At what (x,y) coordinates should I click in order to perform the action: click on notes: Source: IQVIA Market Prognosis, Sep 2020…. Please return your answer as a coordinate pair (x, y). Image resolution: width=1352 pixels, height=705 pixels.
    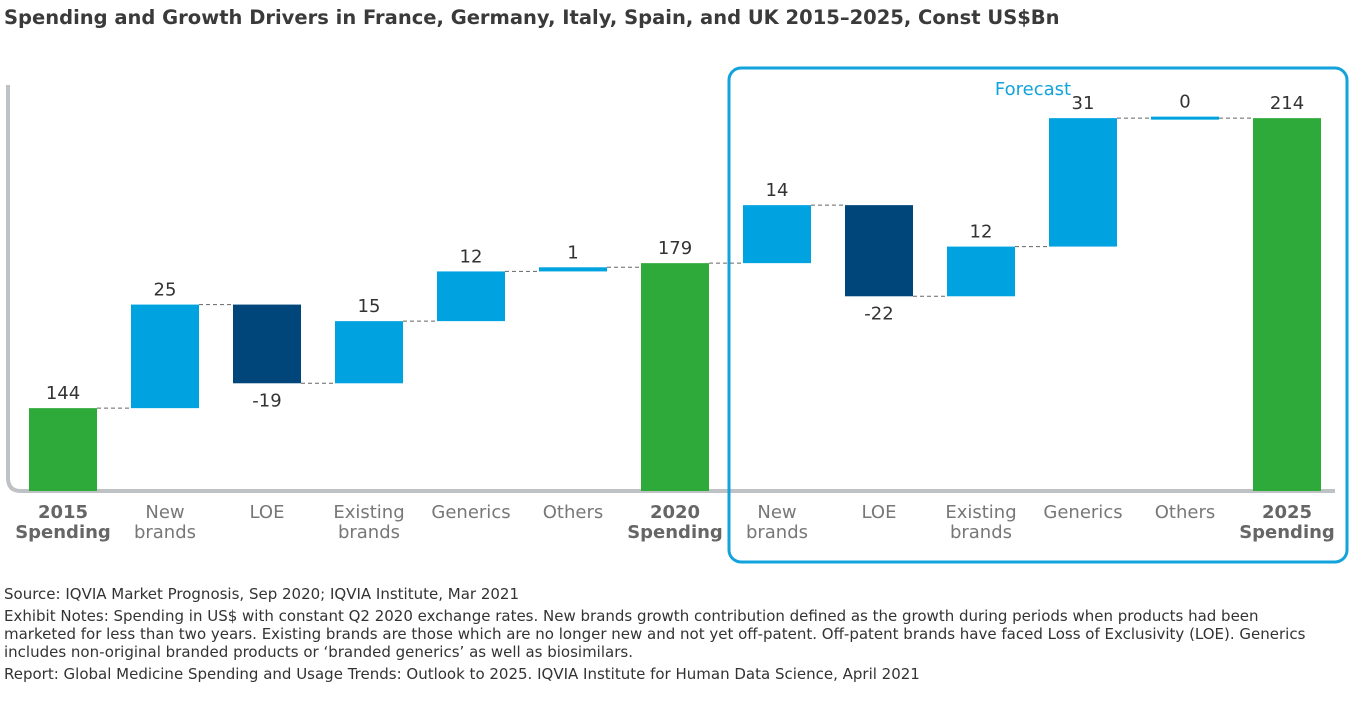
    Looking at the image, I should click on (669, 636).